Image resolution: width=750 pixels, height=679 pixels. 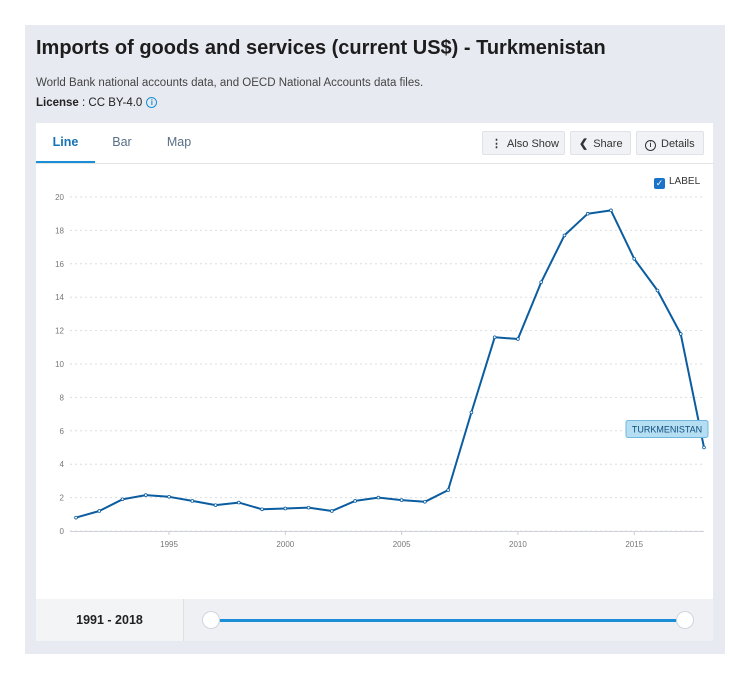 What do you see at coordinates (110, 103) in the screenshot?
I see `license-value: : CC BY-4.0` at bounding box center [110, 103].